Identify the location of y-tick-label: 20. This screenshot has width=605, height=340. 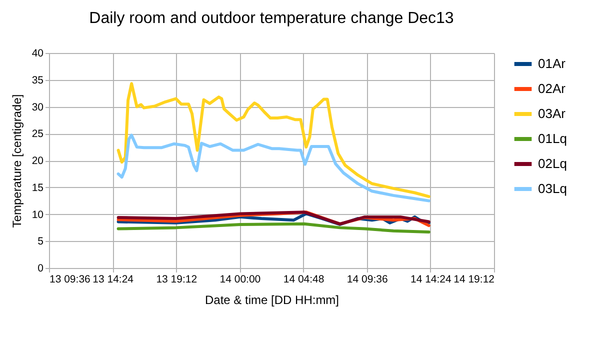
(38, 161).